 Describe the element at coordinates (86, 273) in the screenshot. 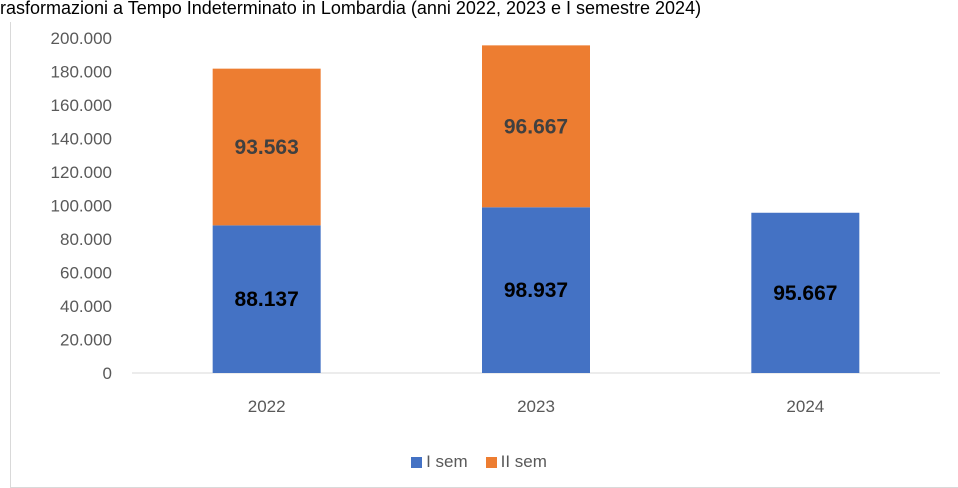

I see `y-tick-label: 60.000` at that location.